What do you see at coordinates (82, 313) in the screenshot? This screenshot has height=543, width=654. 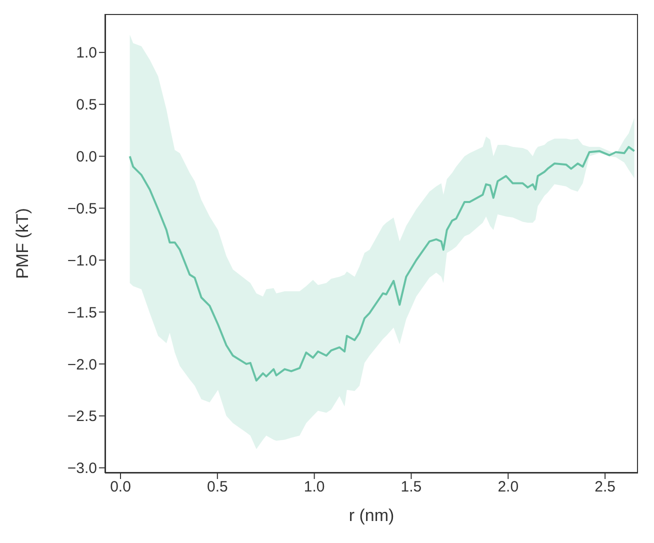 I see `y-tick-label: −1.5` at bounding box center [82, 313].